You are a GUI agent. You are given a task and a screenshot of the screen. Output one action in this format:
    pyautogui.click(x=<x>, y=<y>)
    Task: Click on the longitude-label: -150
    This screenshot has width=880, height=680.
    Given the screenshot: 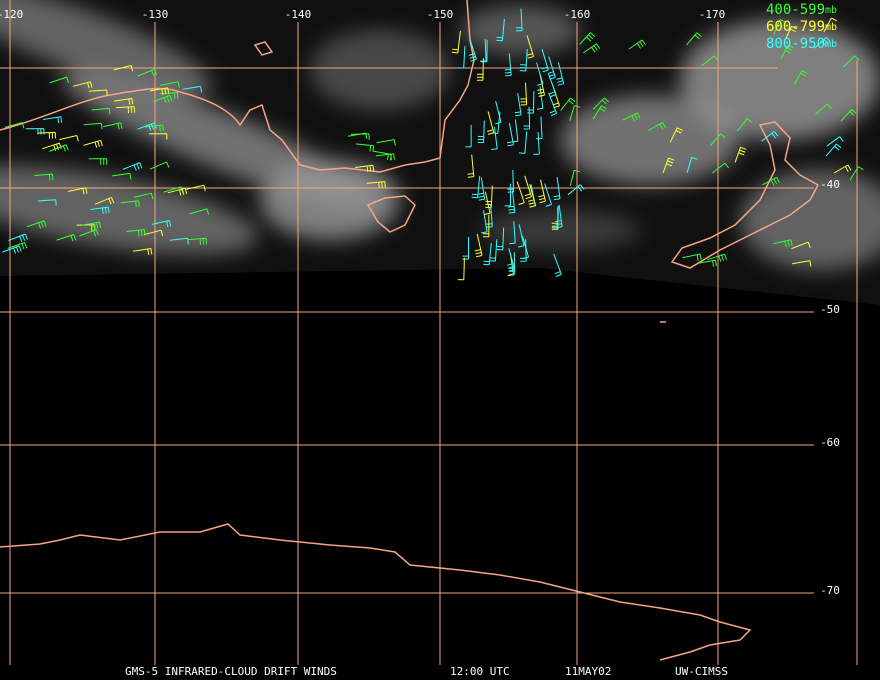 What is the action you would take?
    pyautogui.click(x=440, y=14)
    